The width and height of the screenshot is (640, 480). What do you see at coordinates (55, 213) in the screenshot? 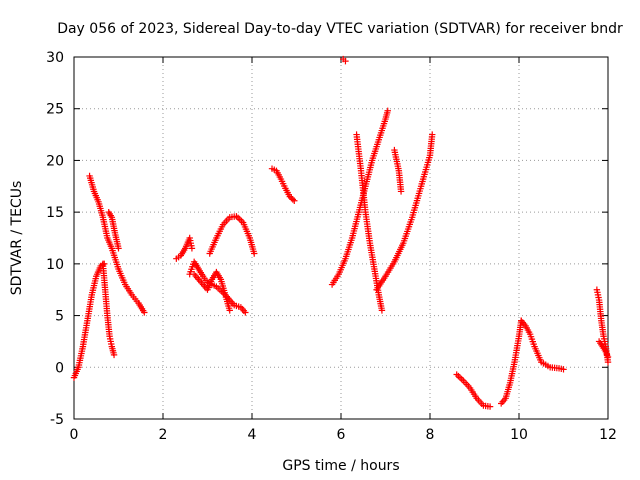
I see `y-tick-label: 15` at bounding box center [55, 213].